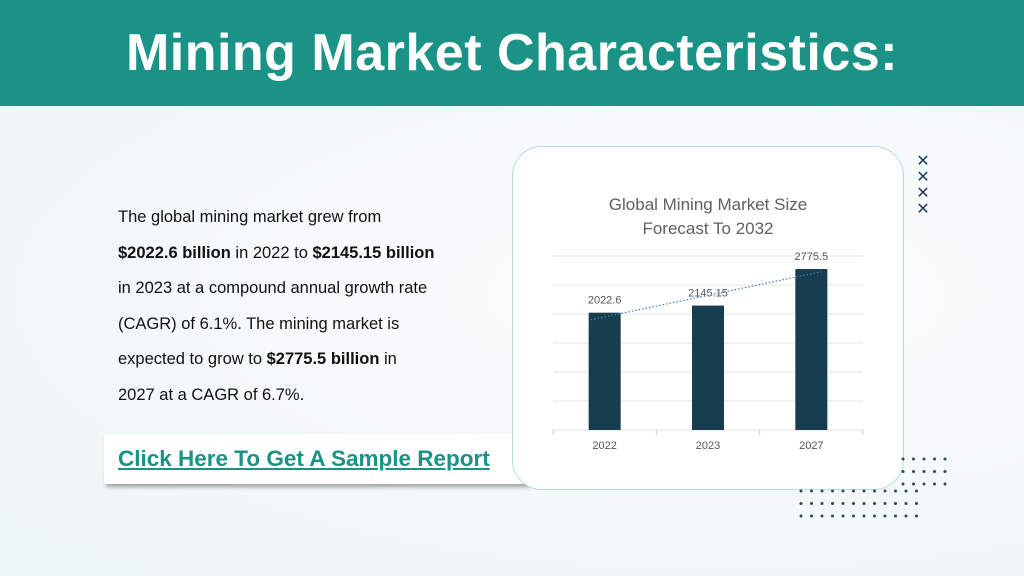 The width and height of the screenshot is (1024, 576). I want to click on x-tick-label: 2022, so click(604, 446).